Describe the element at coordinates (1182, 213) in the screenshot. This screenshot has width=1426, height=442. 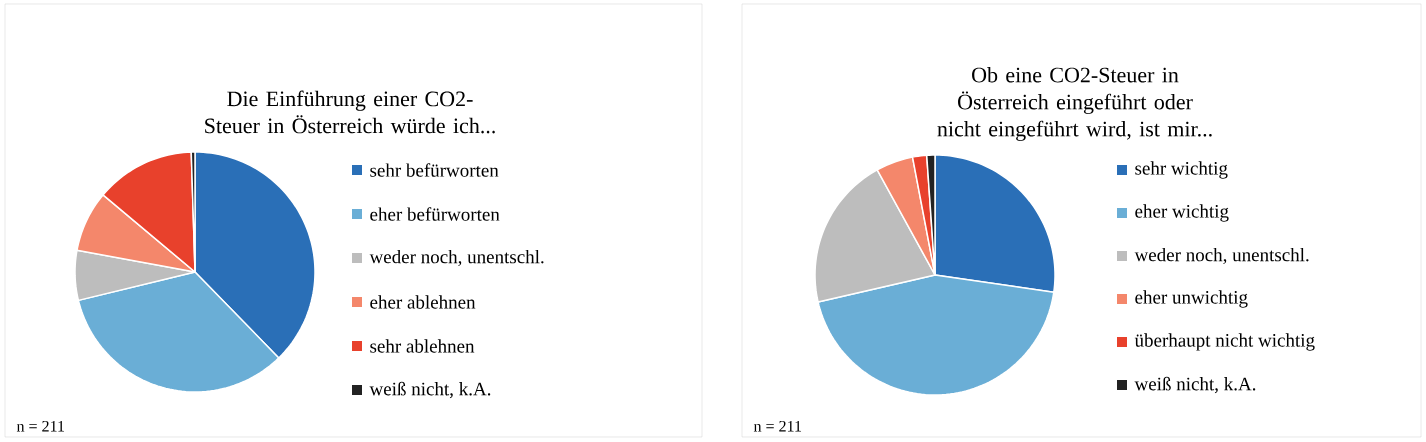
I see `legend-label: eher wichtig` at that location.